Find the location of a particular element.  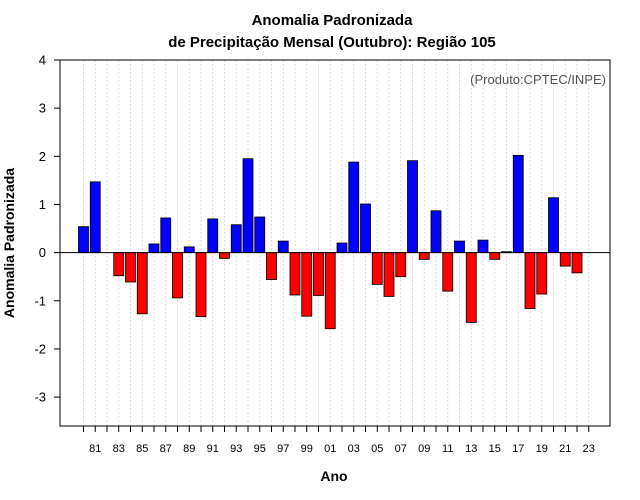

bar-1997 is located at coordinates (283, 247).